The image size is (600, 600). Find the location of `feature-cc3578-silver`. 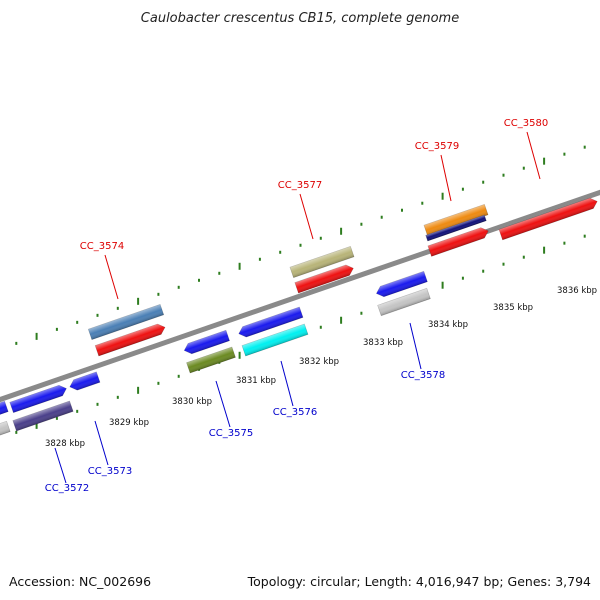

feature-cc3578-silver is located at coordinates (404, 302).